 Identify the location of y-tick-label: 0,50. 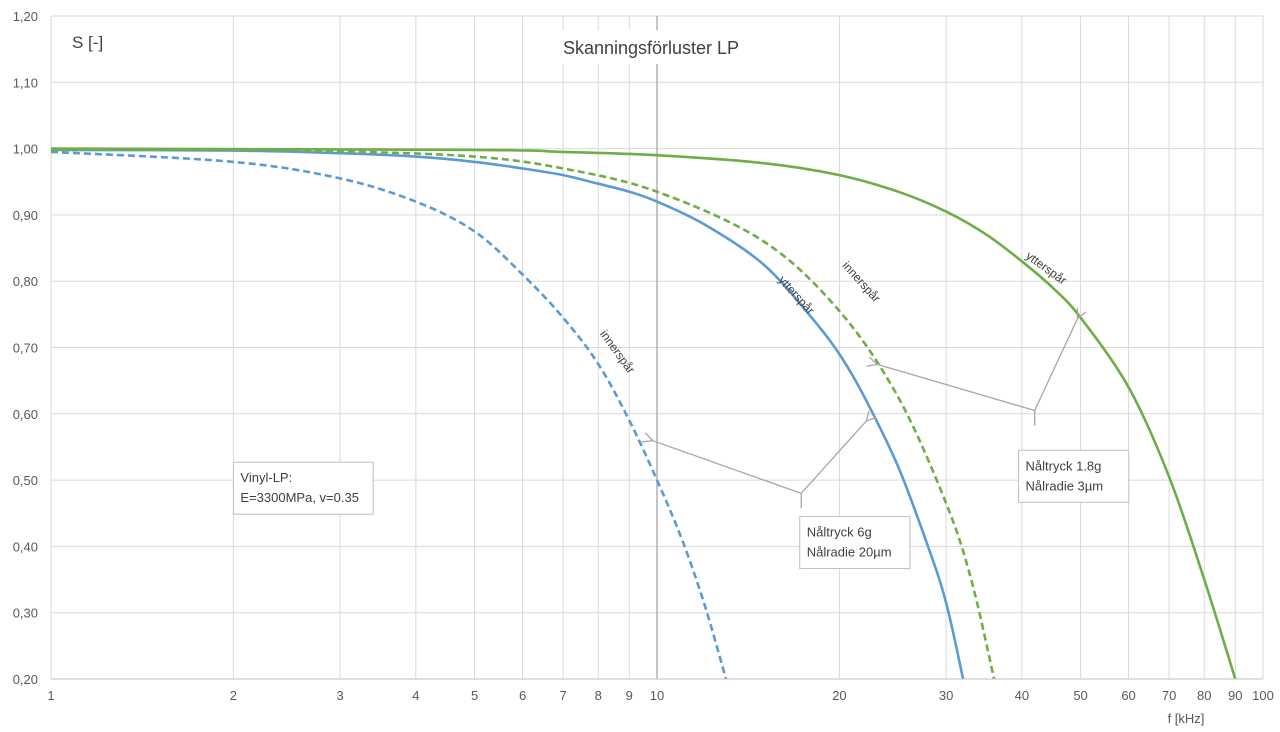
(25, 480).